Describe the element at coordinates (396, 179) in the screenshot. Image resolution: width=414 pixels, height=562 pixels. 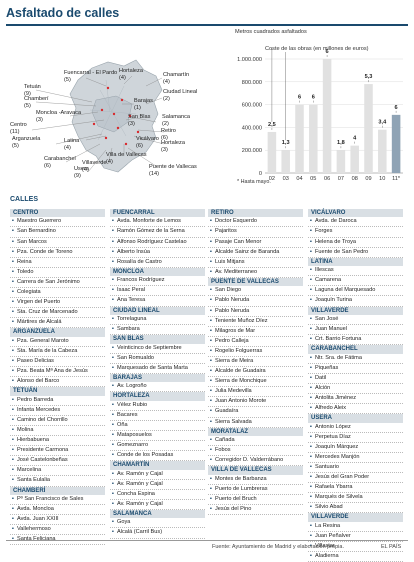
I see `x-tick-label: 11*` at that location.